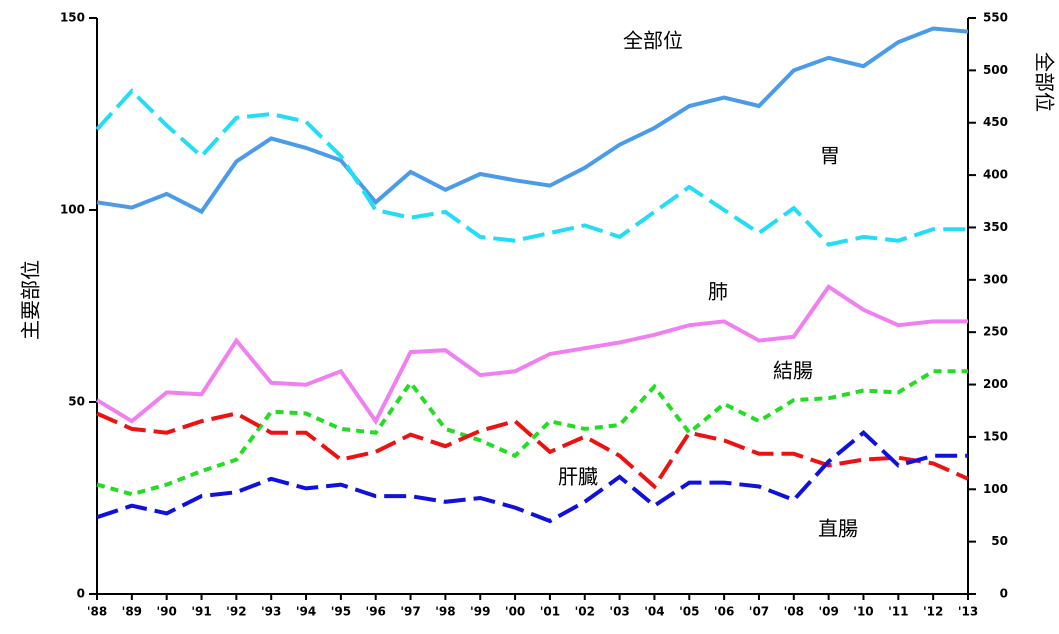 The image size is (1059, 634). Describe the element at coordinates (236, 612) in the screenshot. I see `x-tick-label: '92` at that location.